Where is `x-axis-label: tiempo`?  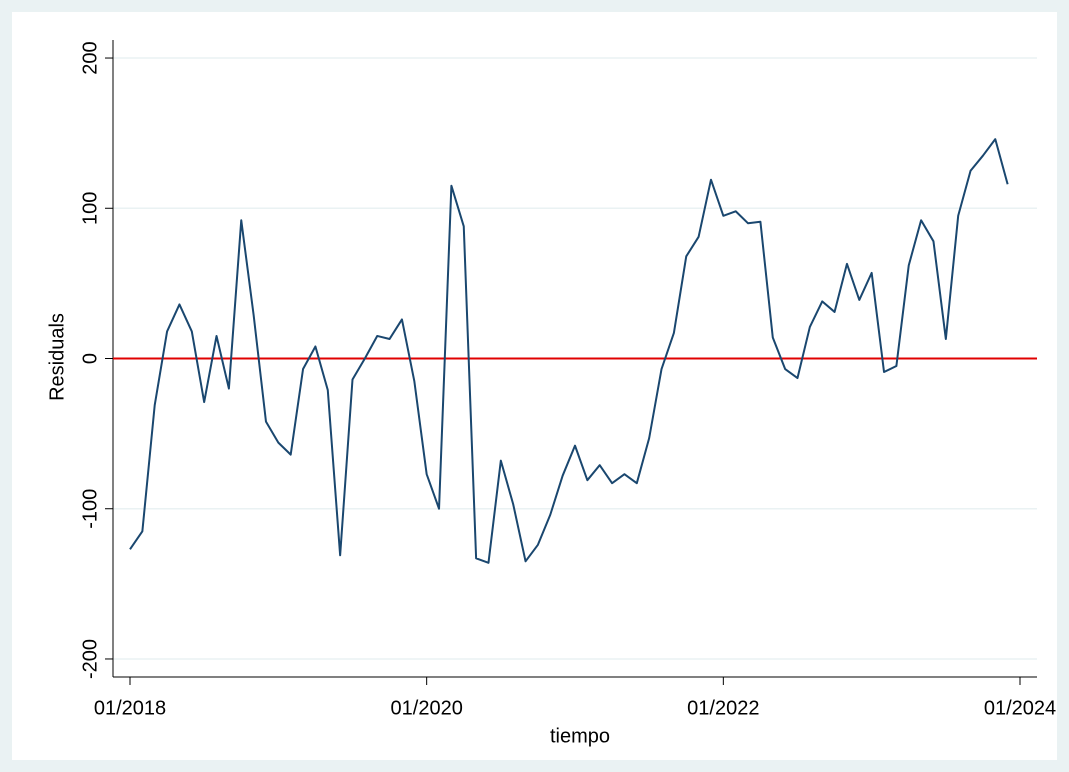
x-axis-label: tiempo is located at coordinates (580, 736).